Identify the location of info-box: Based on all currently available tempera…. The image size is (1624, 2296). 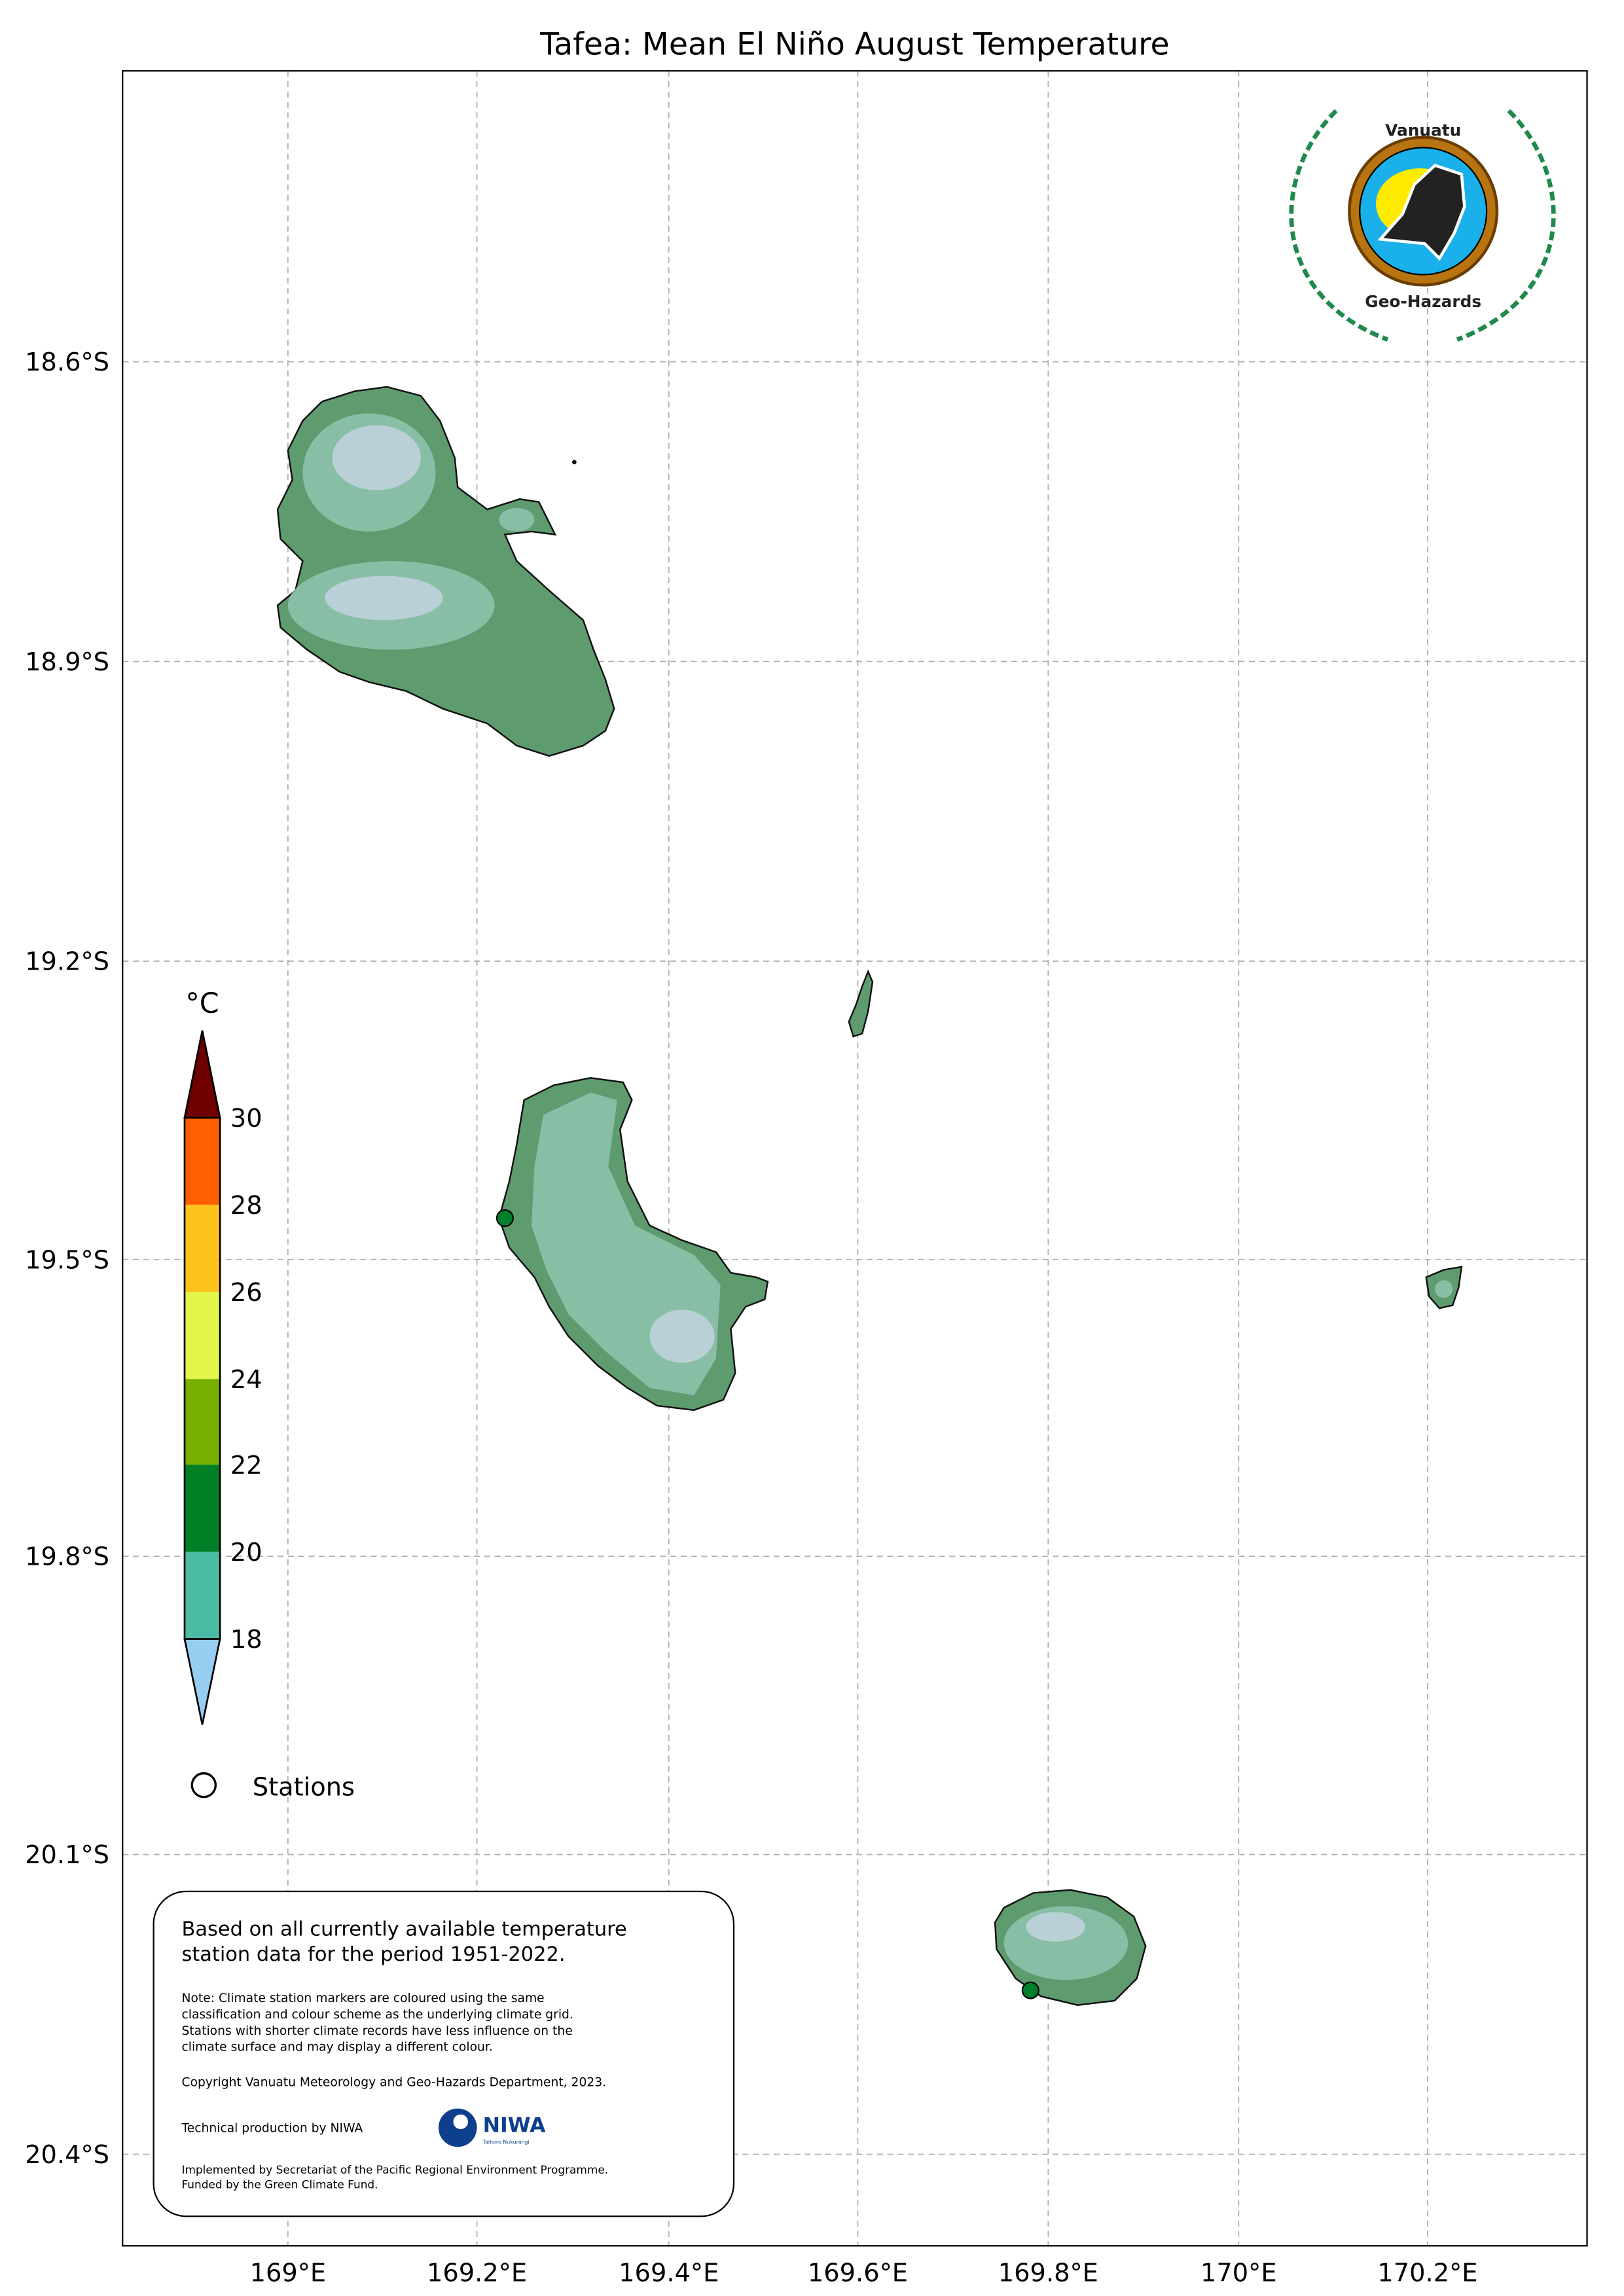
(444, 2053).